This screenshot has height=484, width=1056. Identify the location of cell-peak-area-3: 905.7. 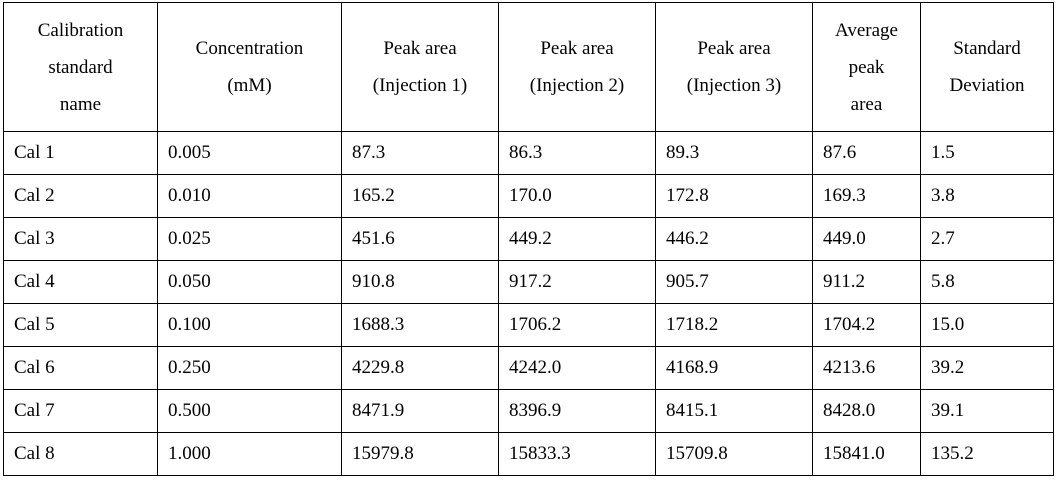
(734, 282).